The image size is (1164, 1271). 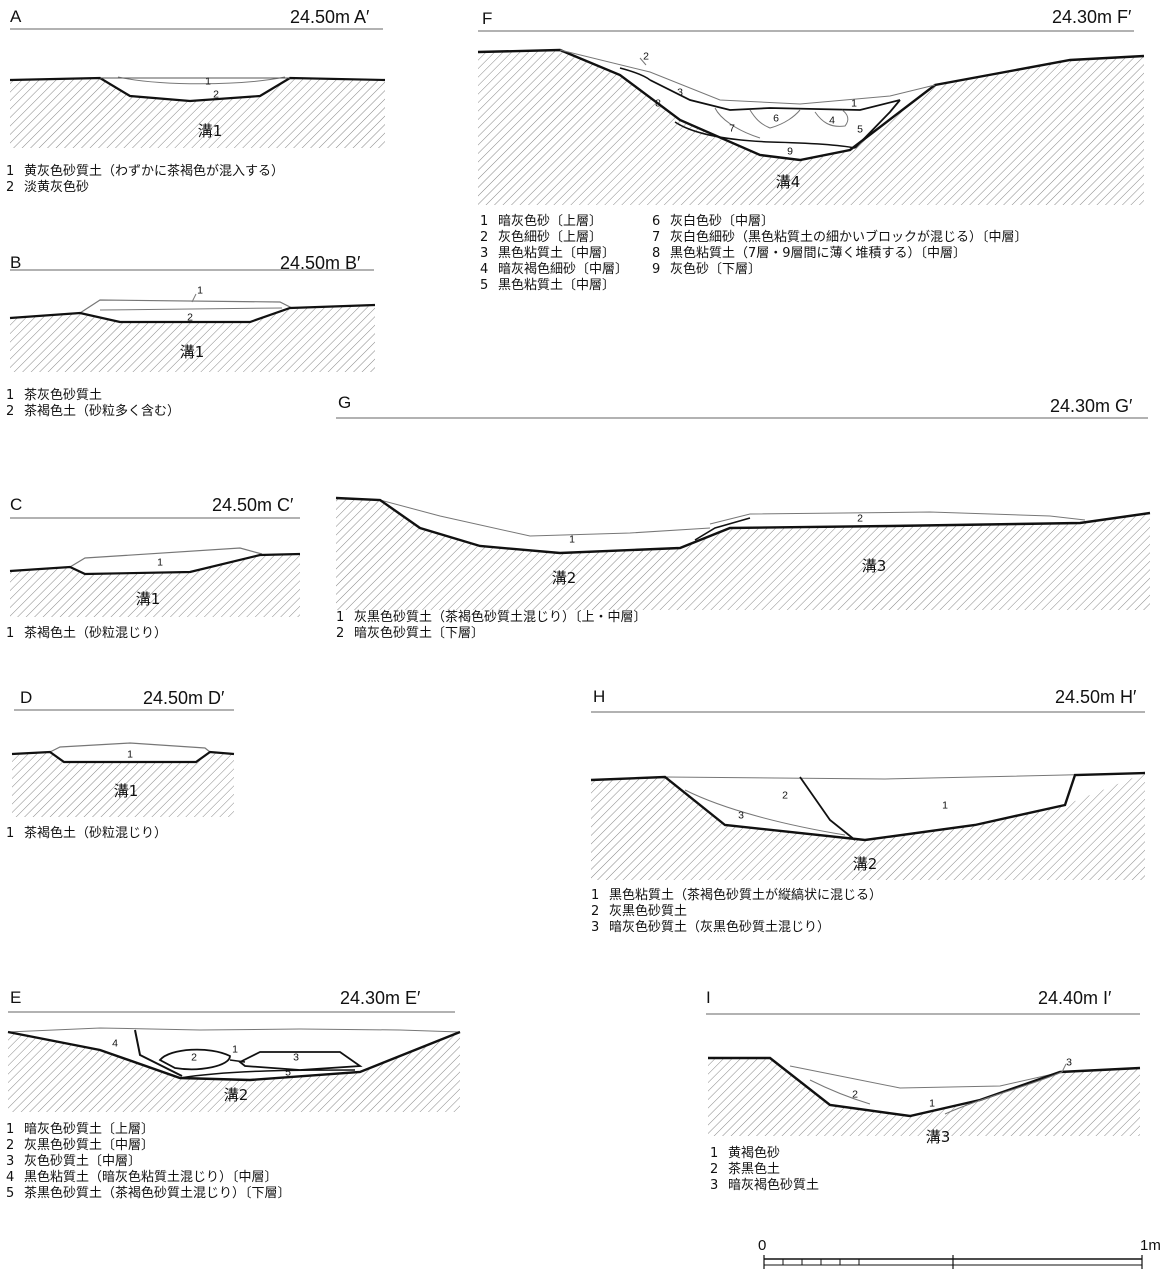 I want to click on section-letter: D, so click(x=26, y=697).